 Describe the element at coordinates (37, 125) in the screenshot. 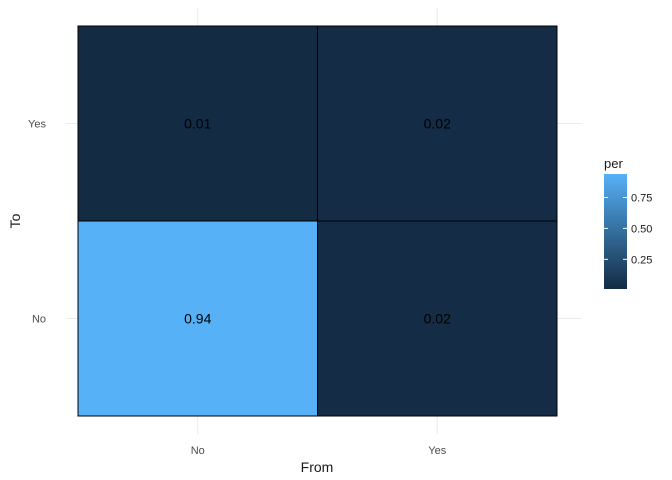

I see `y-tick-label: Yes` at that location.